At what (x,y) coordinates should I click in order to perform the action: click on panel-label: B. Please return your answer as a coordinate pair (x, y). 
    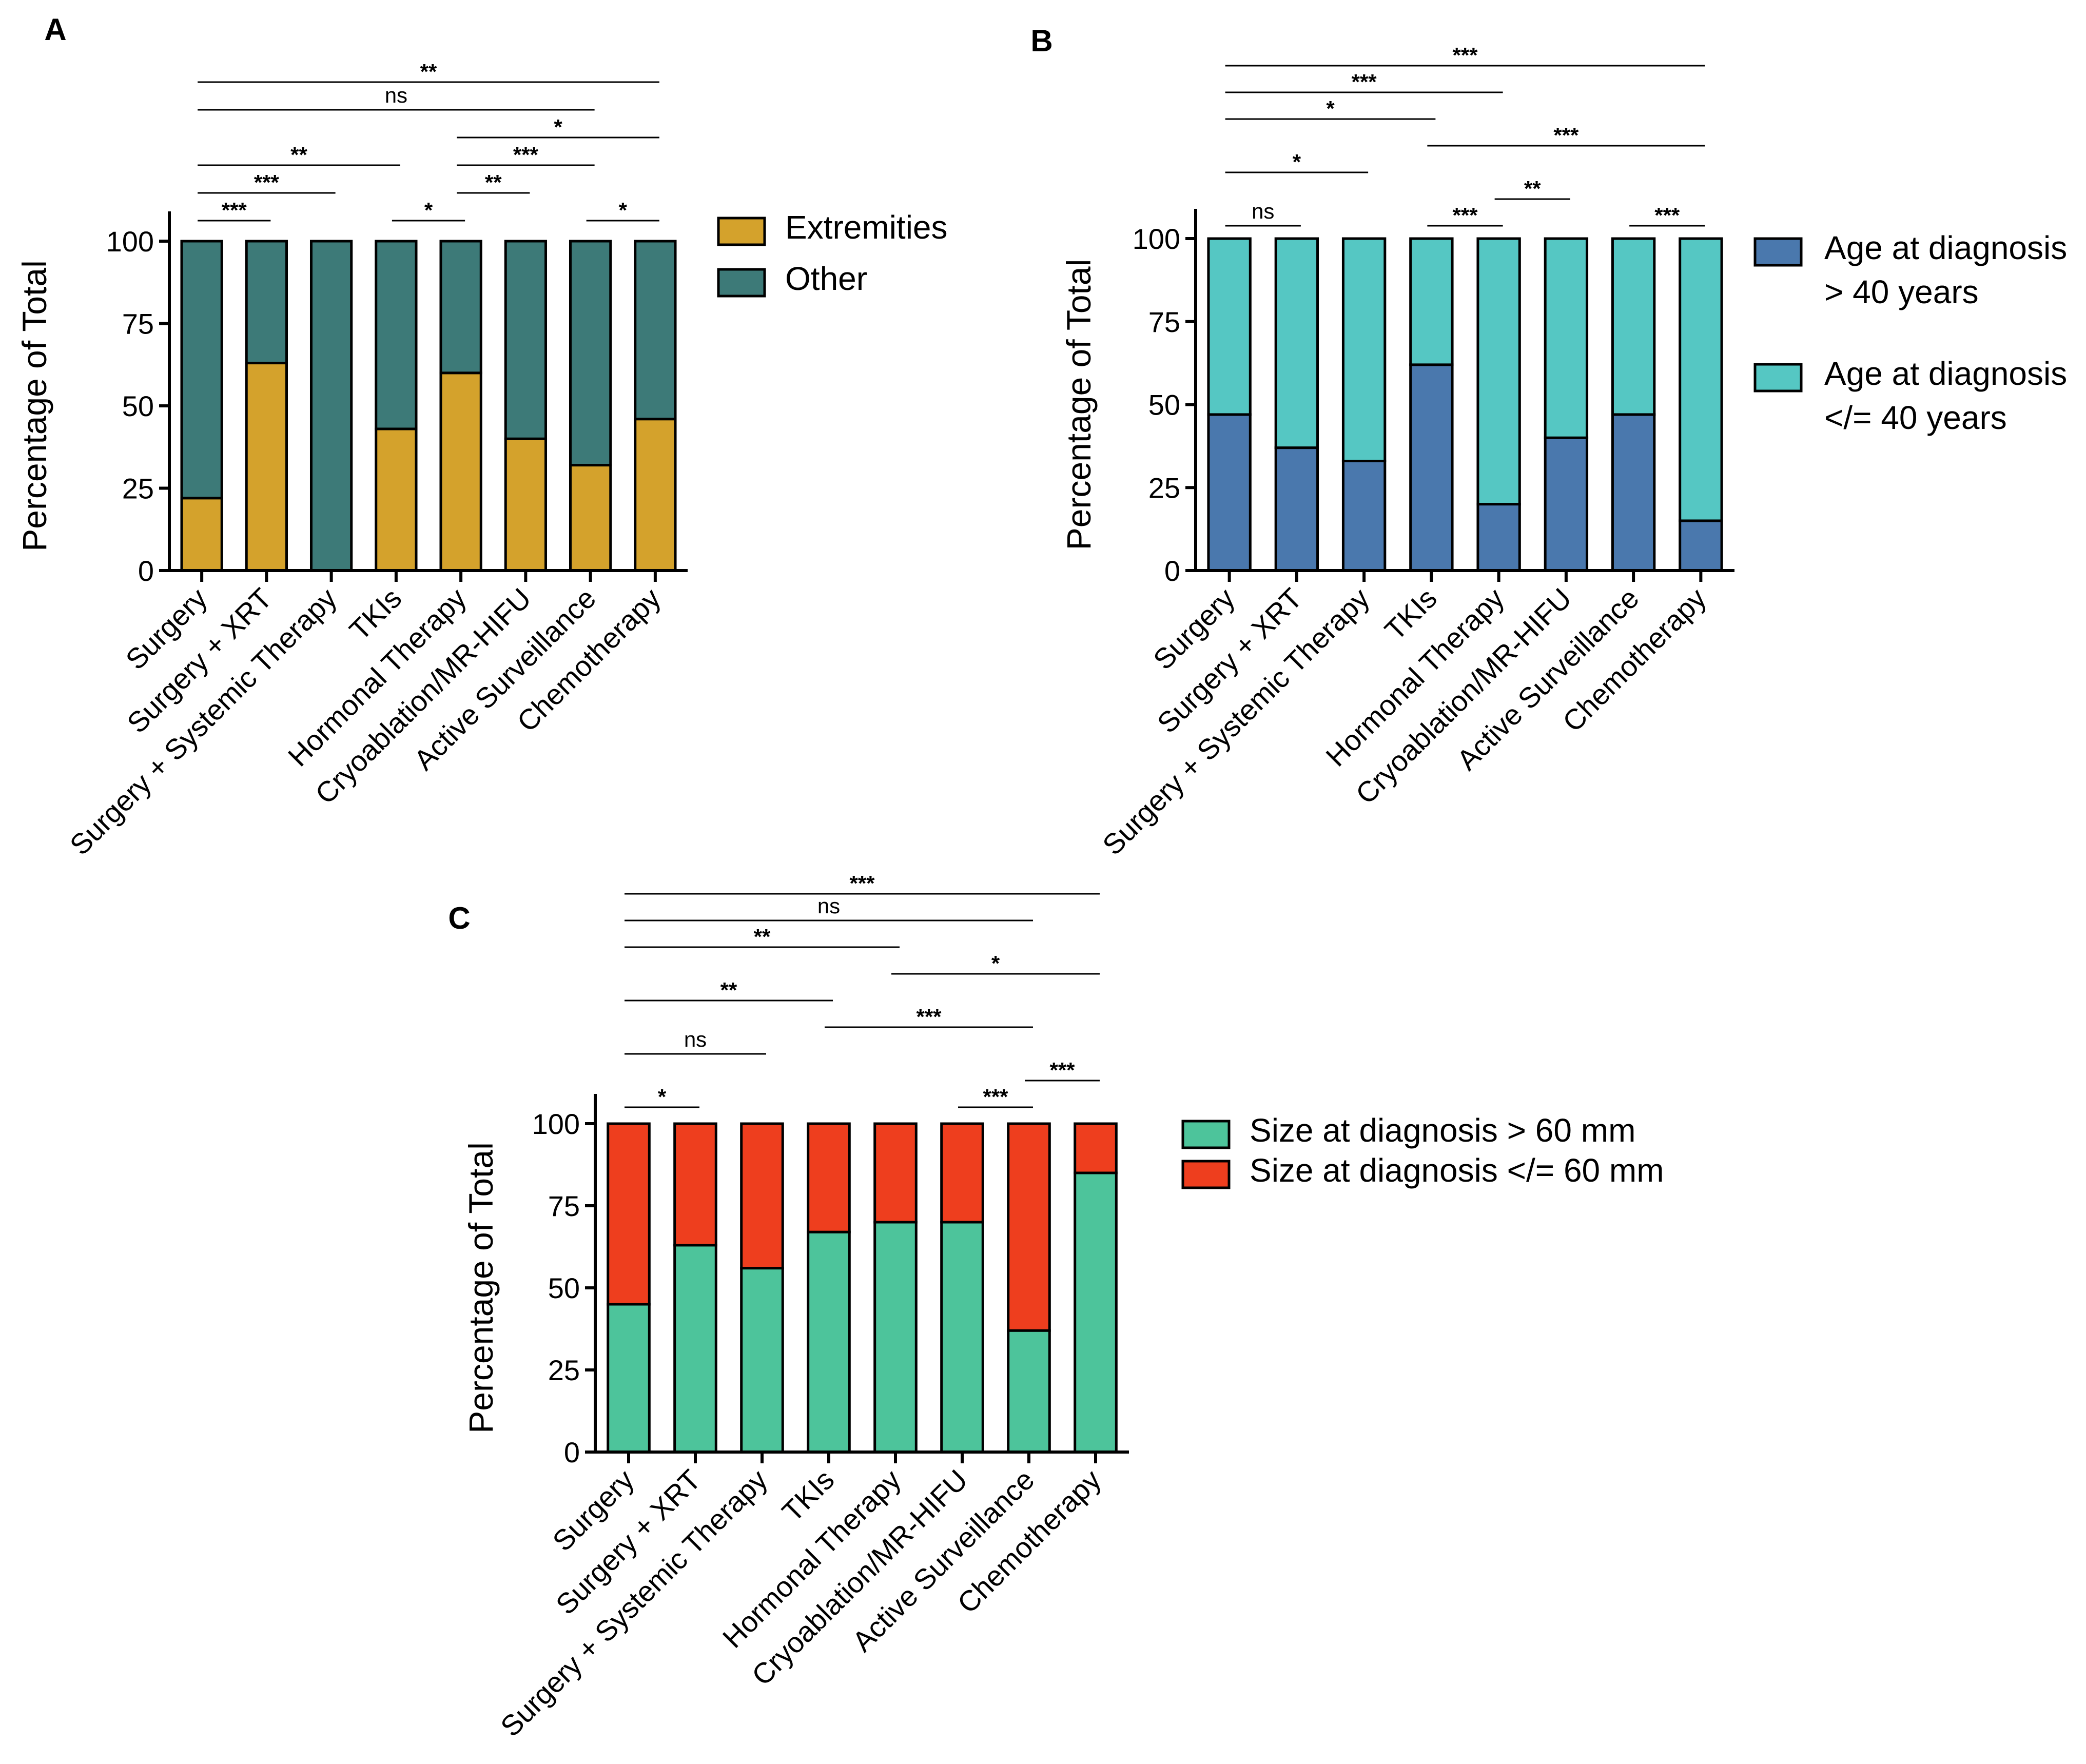
    Looking at the image, I should click on (1041, 41).